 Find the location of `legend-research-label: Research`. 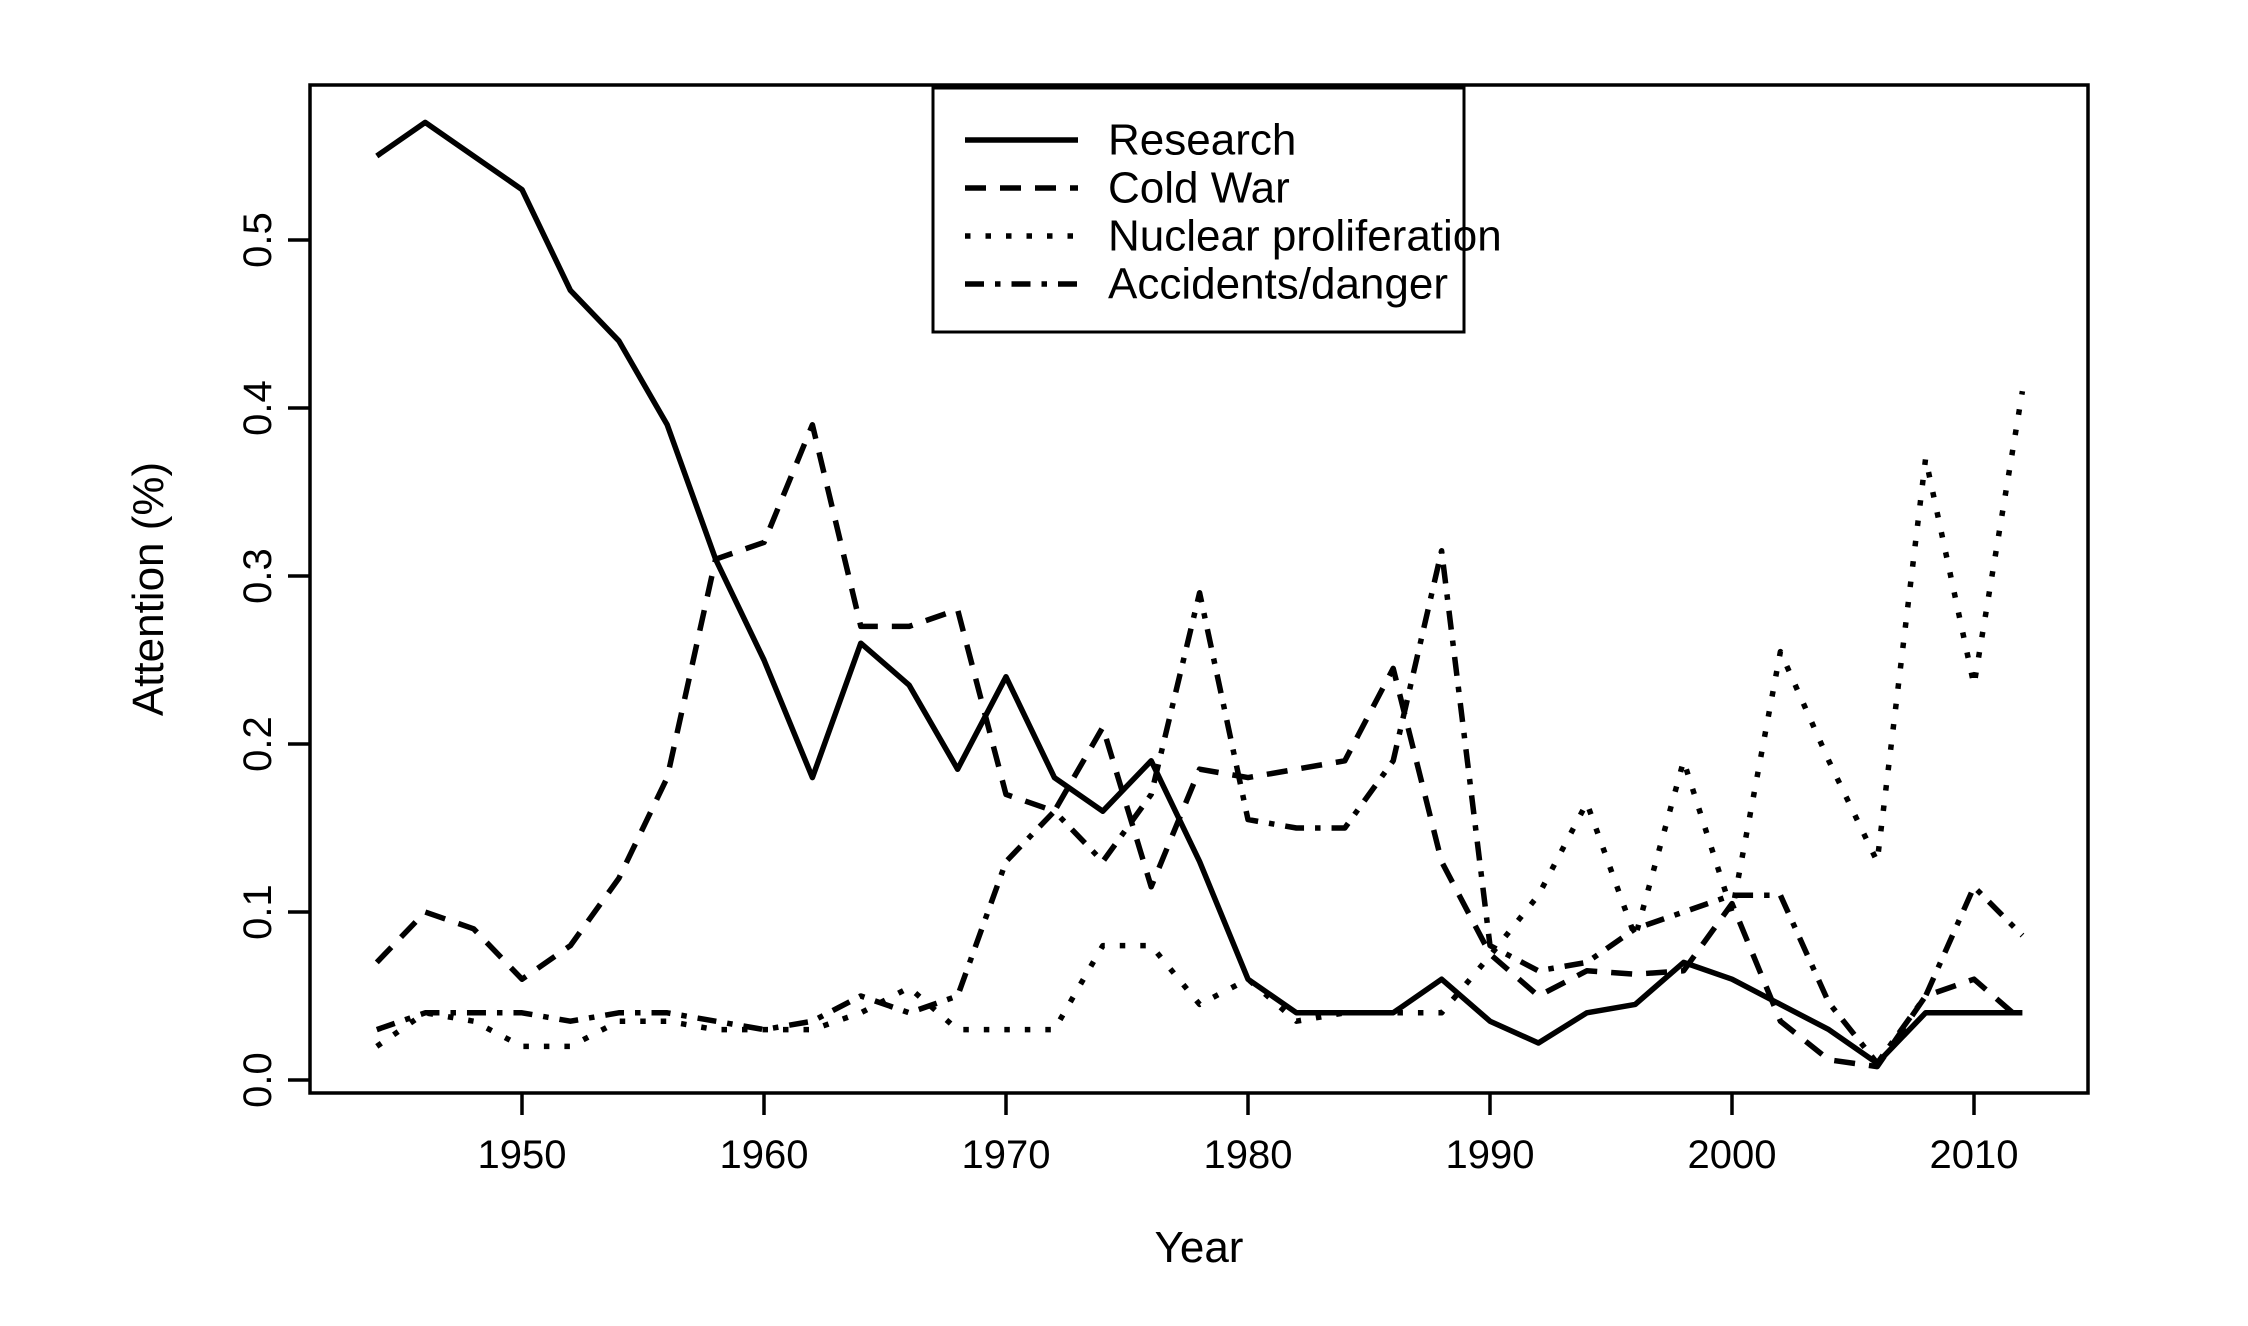

legend-research-label: Research is located at coordinates (1202, 140).